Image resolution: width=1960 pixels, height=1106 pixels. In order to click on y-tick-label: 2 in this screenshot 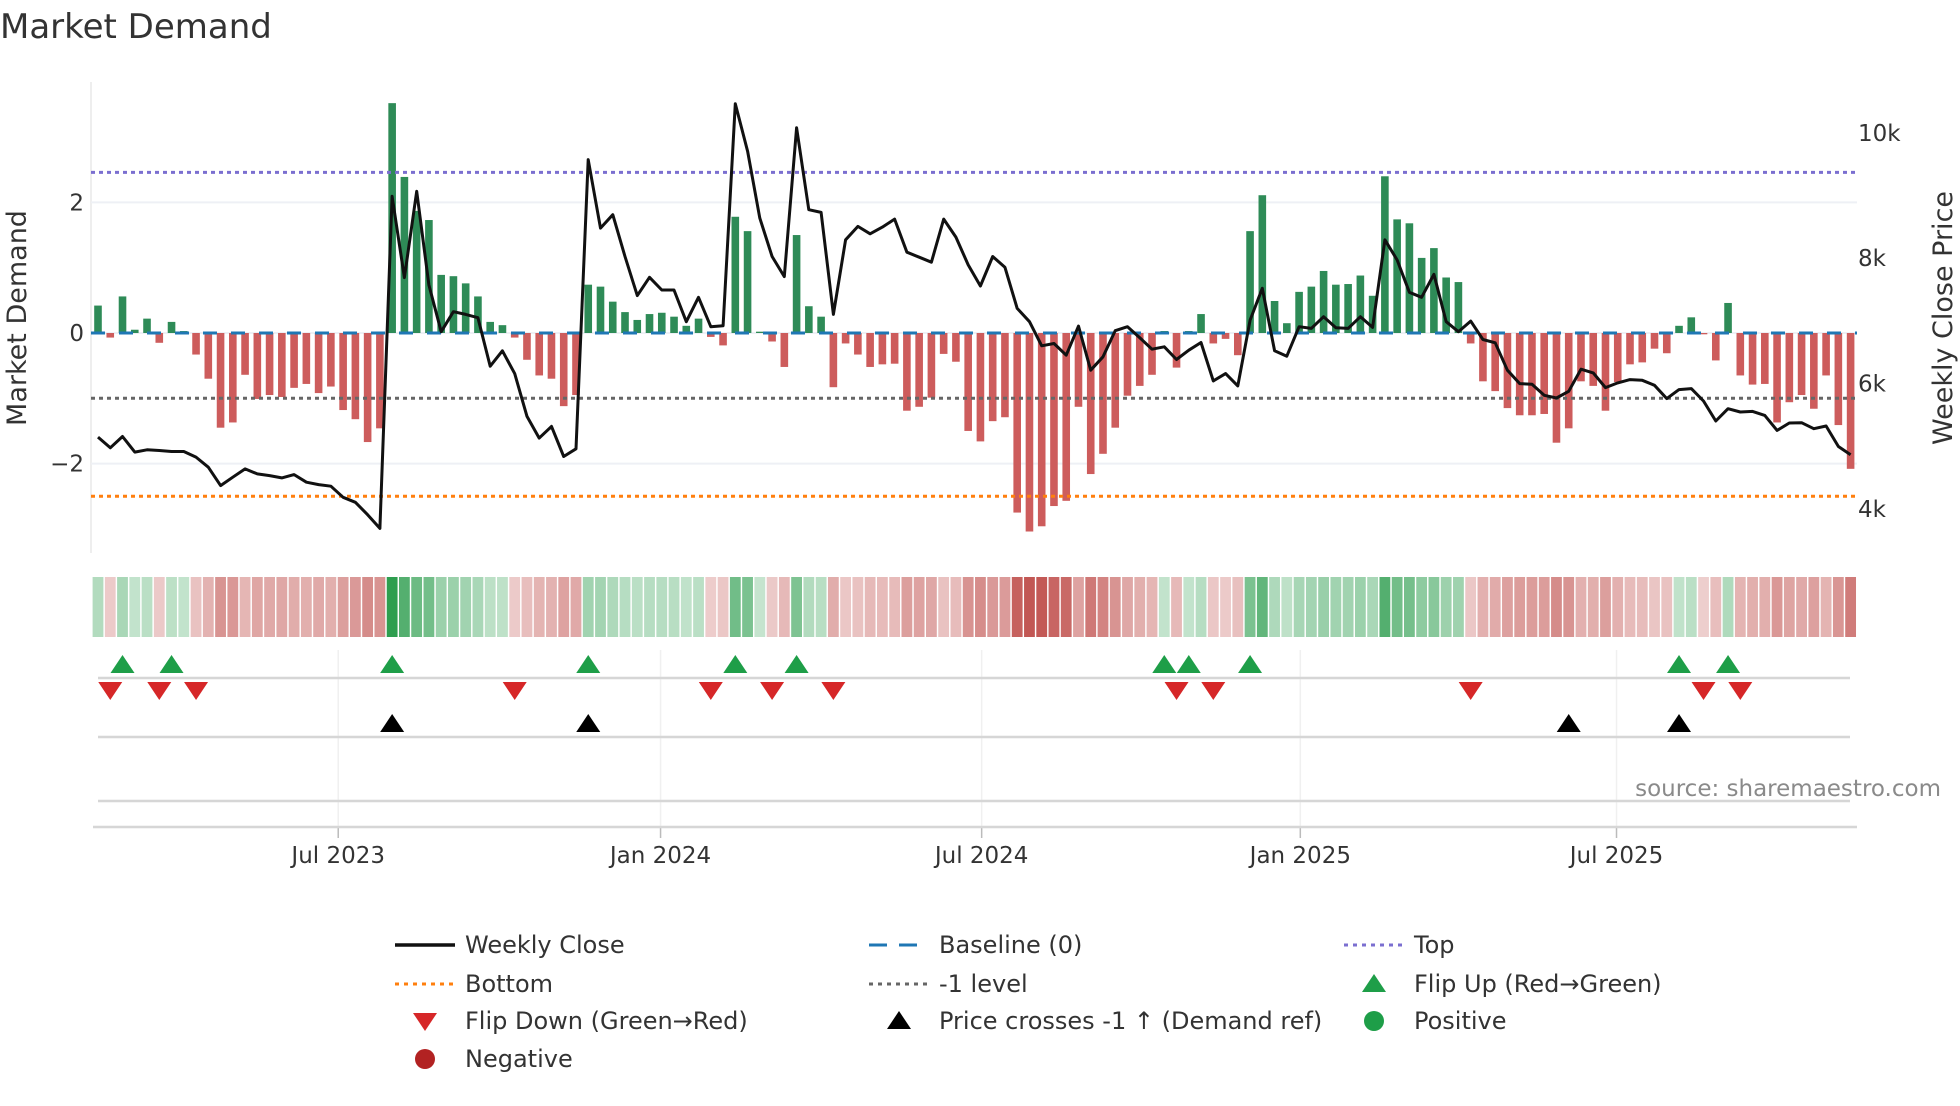, I will do `click(76, 203)`.